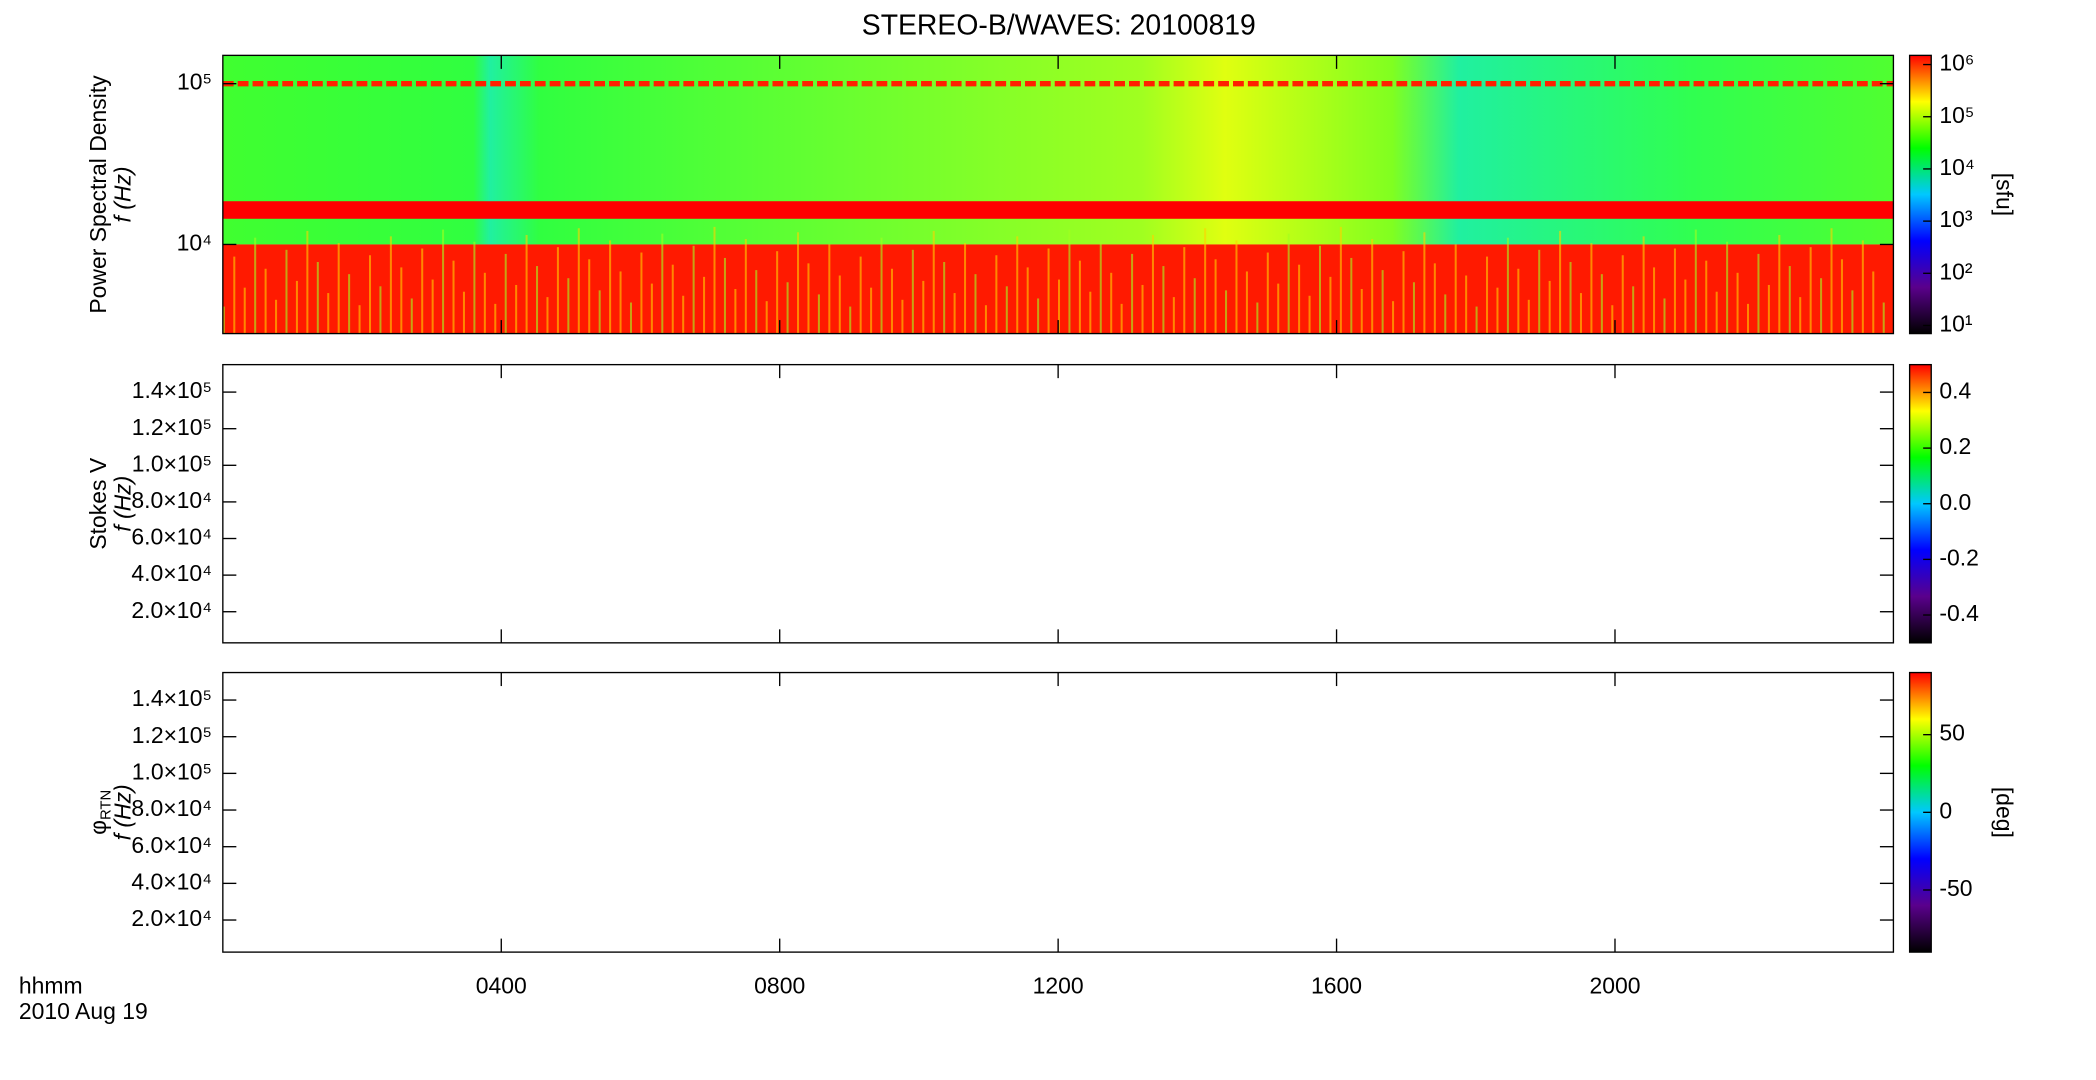 This screenshot has width=2096, height=1080. What do you see at coordinates (1955, 502) in the screenshot?
I see `colorbar-tick-label: 0.0` at bounding box center [1955, 502].